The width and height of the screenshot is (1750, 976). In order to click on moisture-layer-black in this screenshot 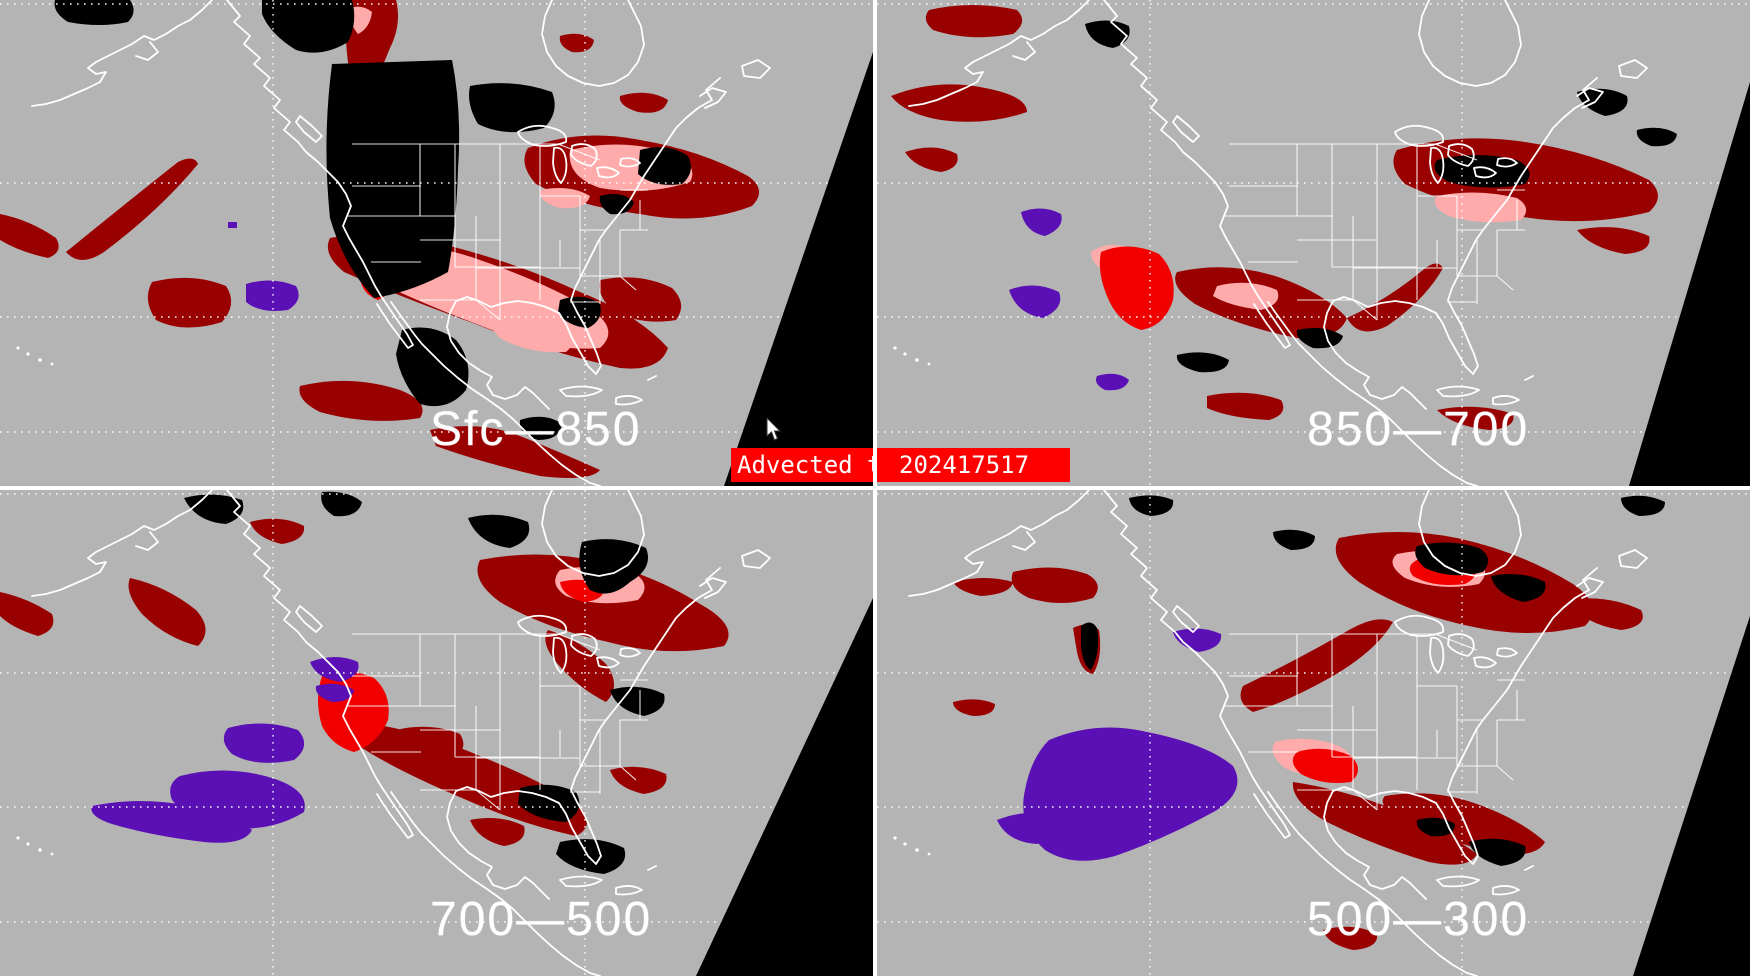, I will do `click(1373, 680)`.